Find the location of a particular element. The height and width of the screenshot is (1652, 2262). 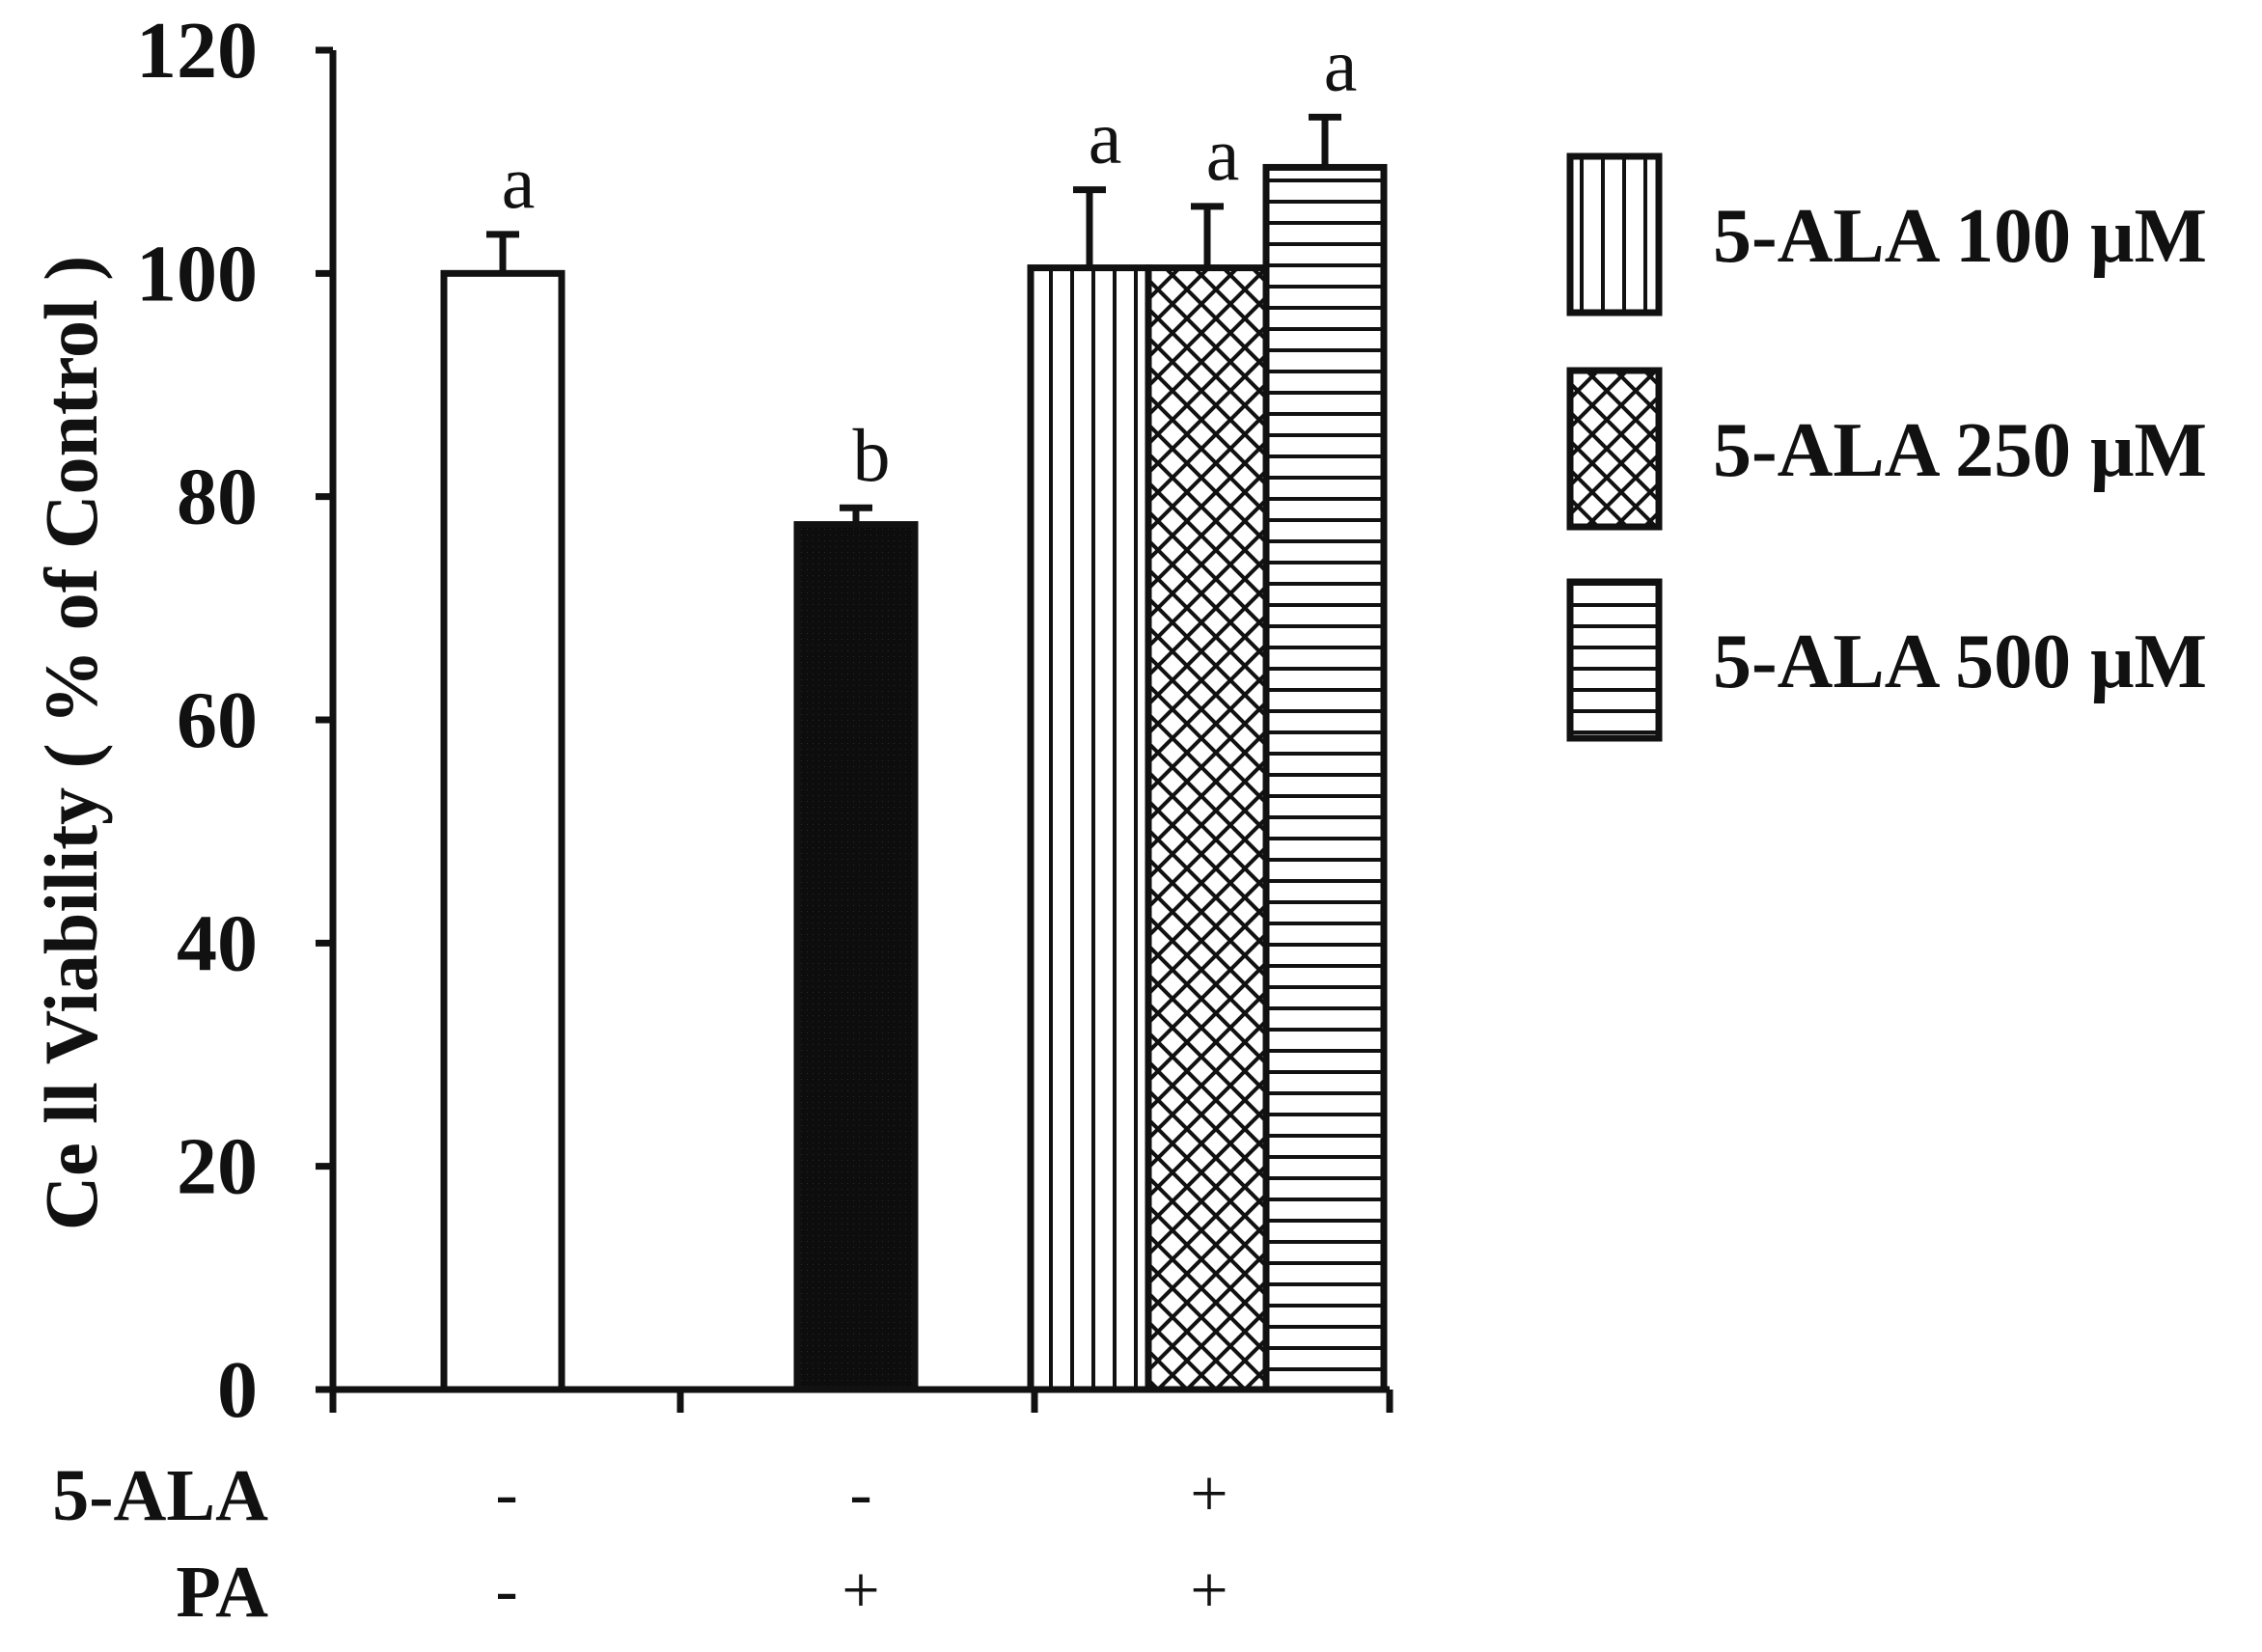

legend-label: 5-ALA 100 μM is located at coordinates (1960, 236).